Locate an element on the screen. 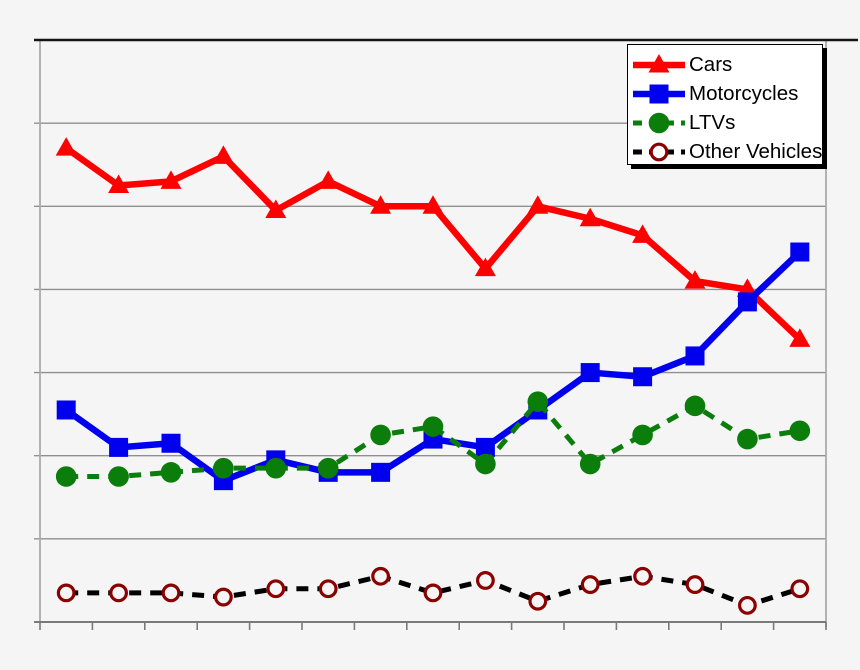 The width and height of the screenshot is (860, 670). legend-label-ltvs: LTVs is located at coordinates (712, 122).